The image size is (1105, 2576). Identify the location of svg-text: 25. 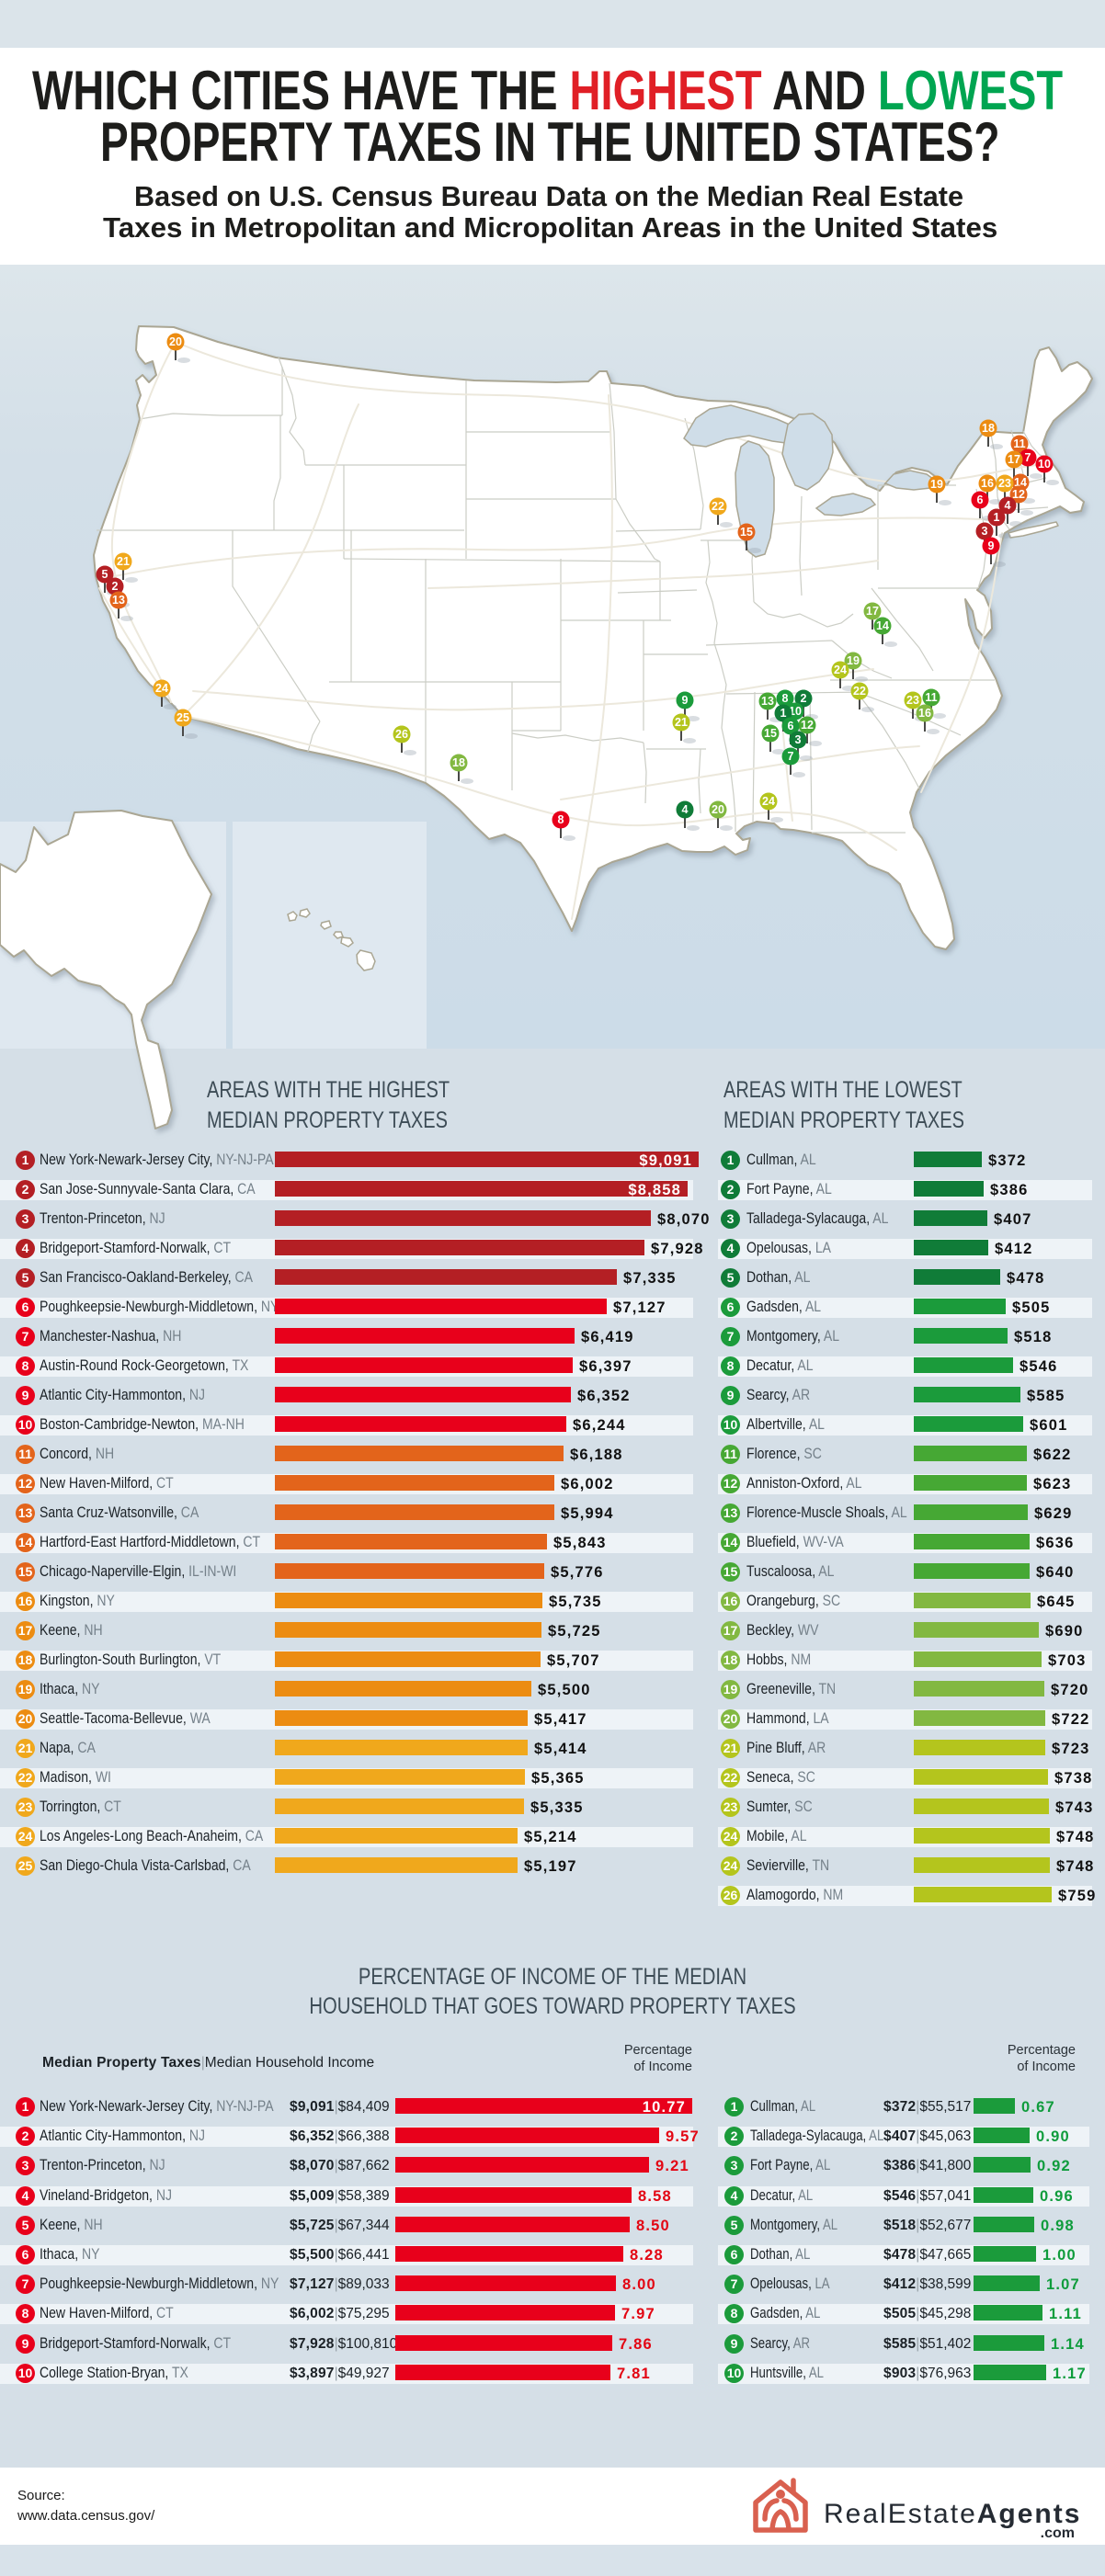
(183, 718).